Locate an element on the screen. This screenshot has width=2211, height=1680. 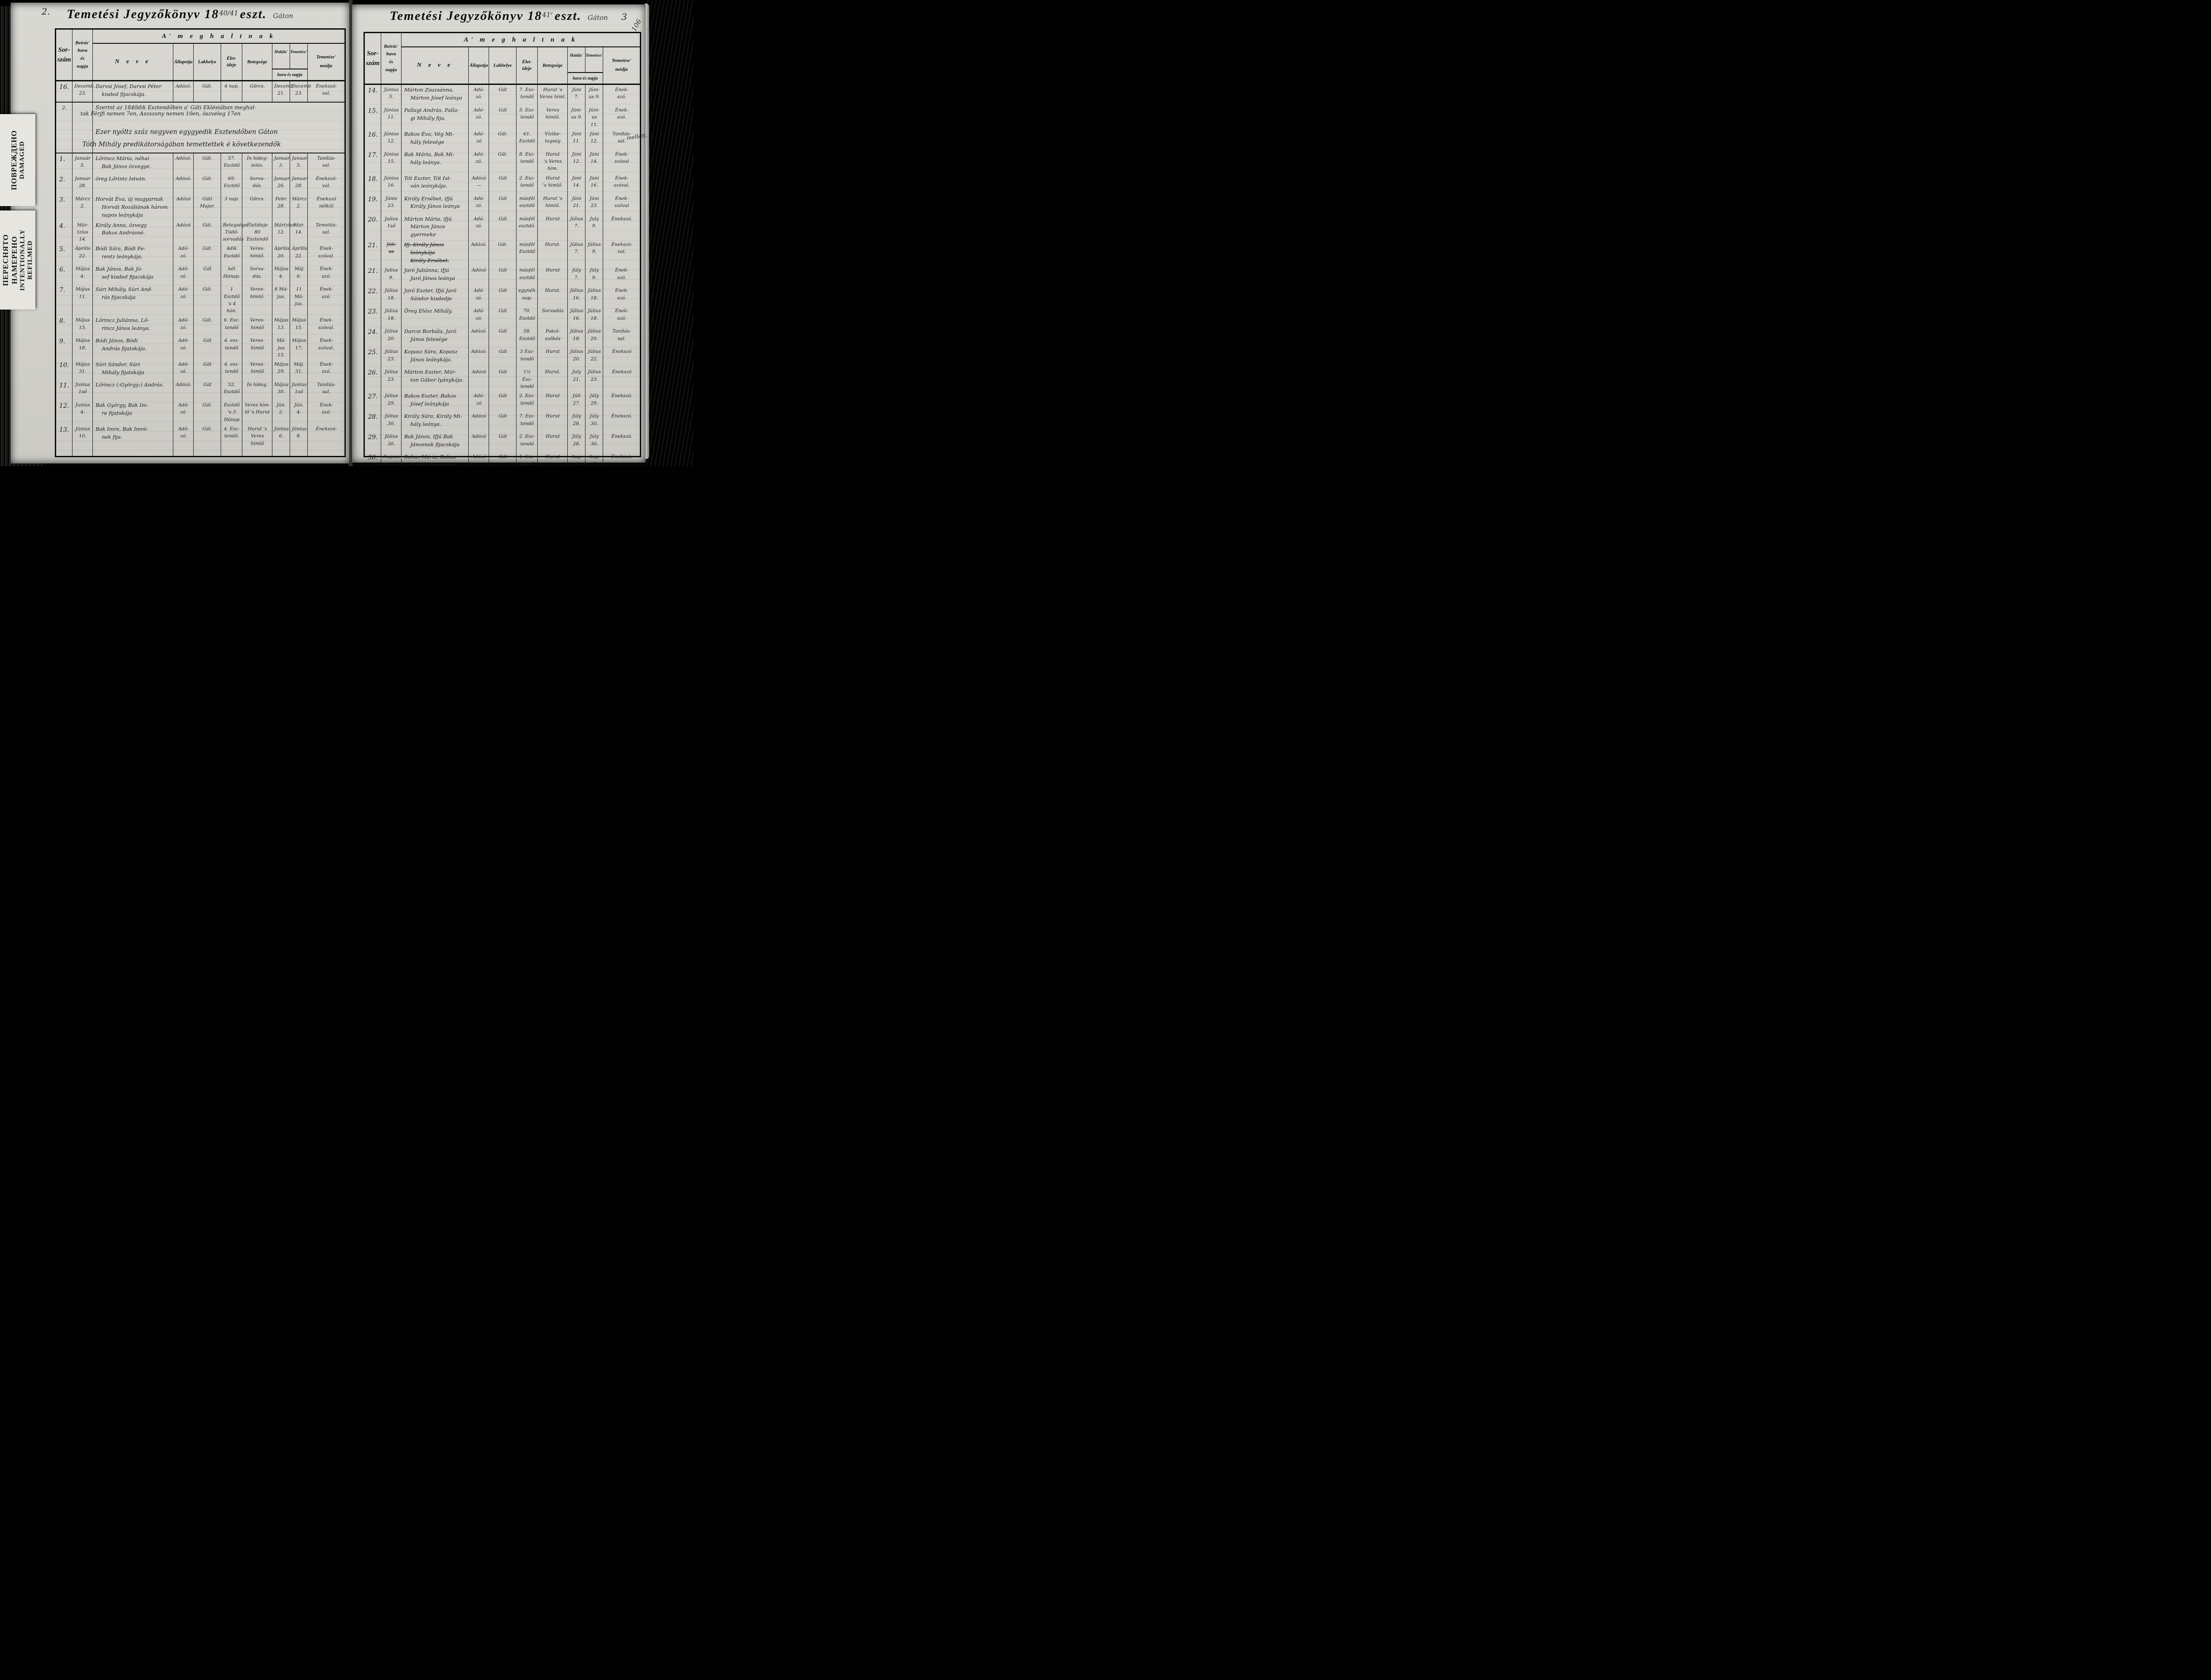
row-number: 24. is located at coordinates (373, 333).